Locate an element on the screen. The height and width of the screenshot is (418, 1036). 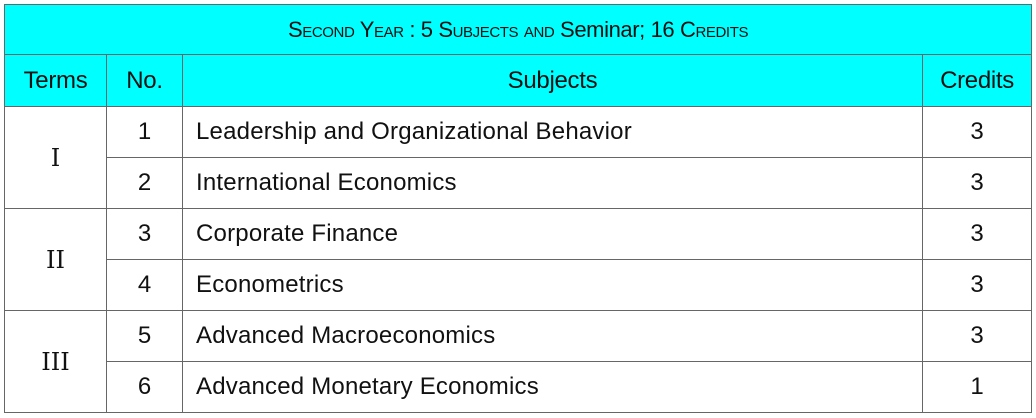
header-credits: Credits is located at coordinates (977, 80).